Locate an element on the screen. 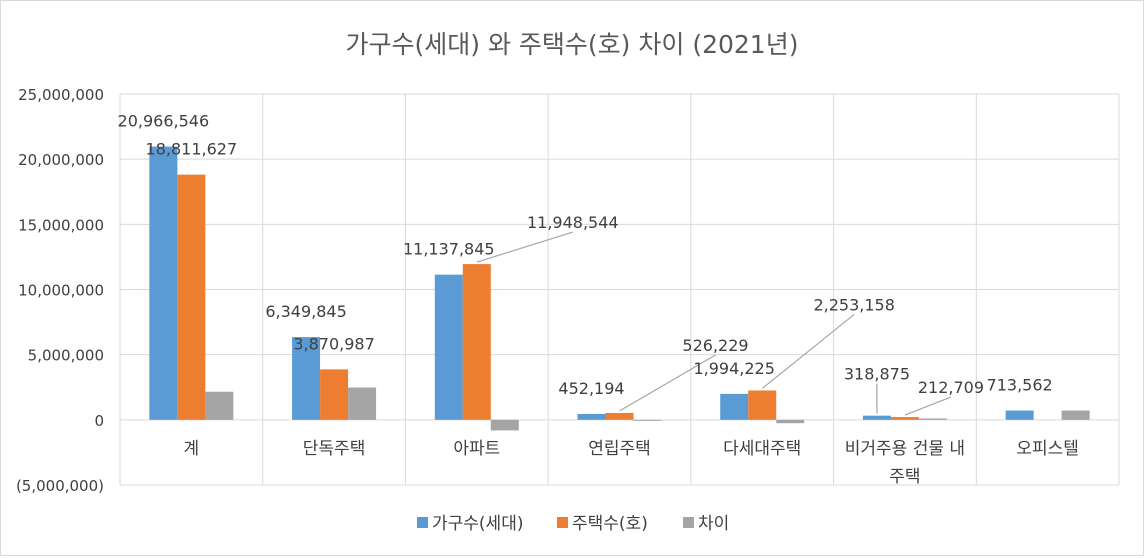 The height and width of the screenshot is (559, 1144). x-tick-label: 주택 is located at coordinates (904, 477).